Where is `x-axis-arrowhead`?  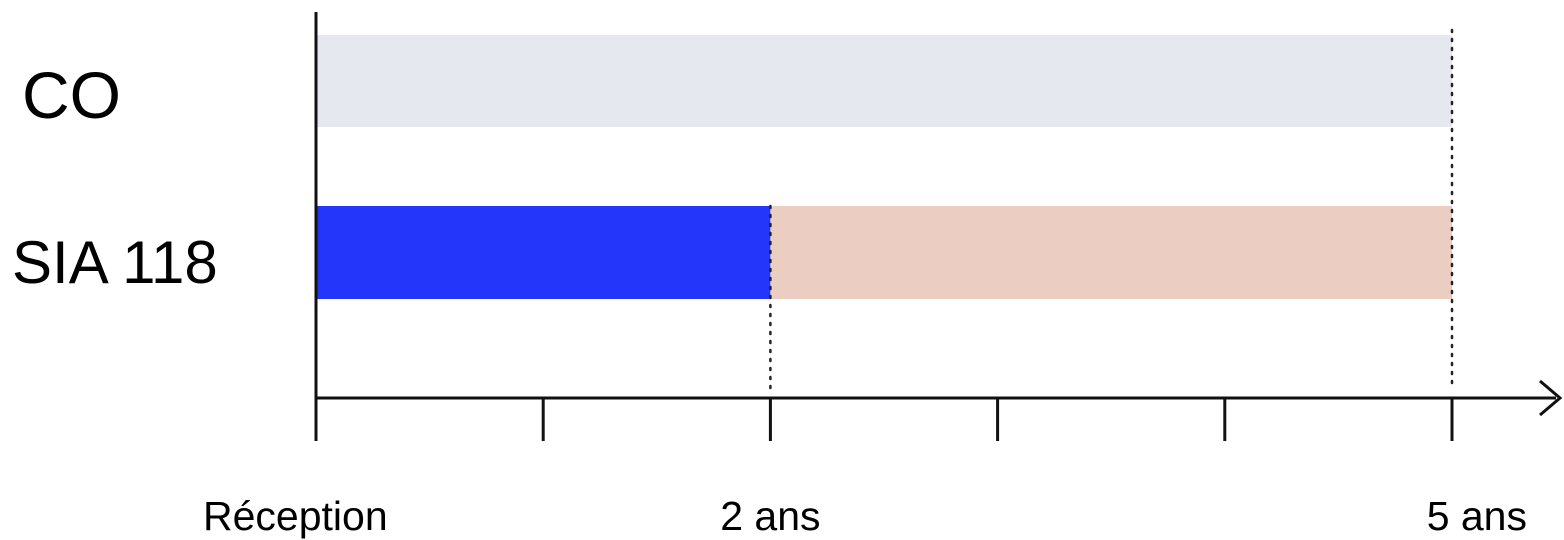
x-axis-arrowhead is located at coordinates (1551, 398).